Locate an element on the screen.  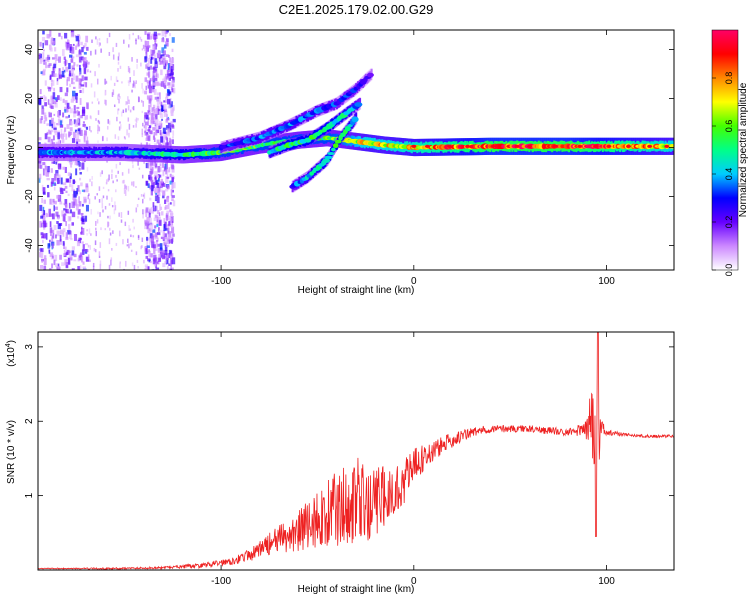
x-tick-label: 100 is located at coordinates (606, 281).